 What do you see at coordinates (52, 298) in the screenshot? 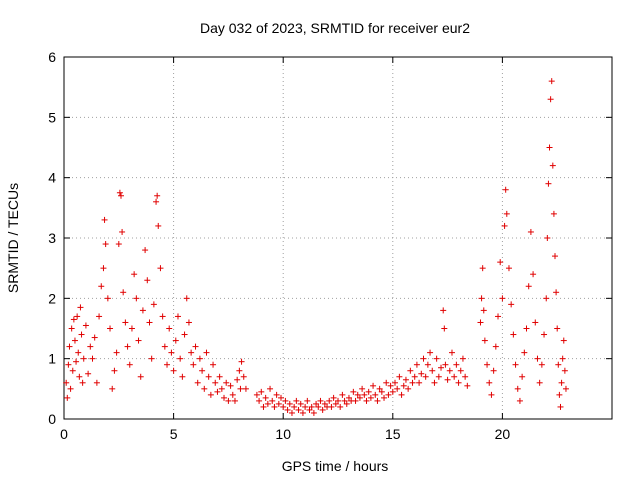
I see `y-tick-label: 2` at bounding box center [52, 298].